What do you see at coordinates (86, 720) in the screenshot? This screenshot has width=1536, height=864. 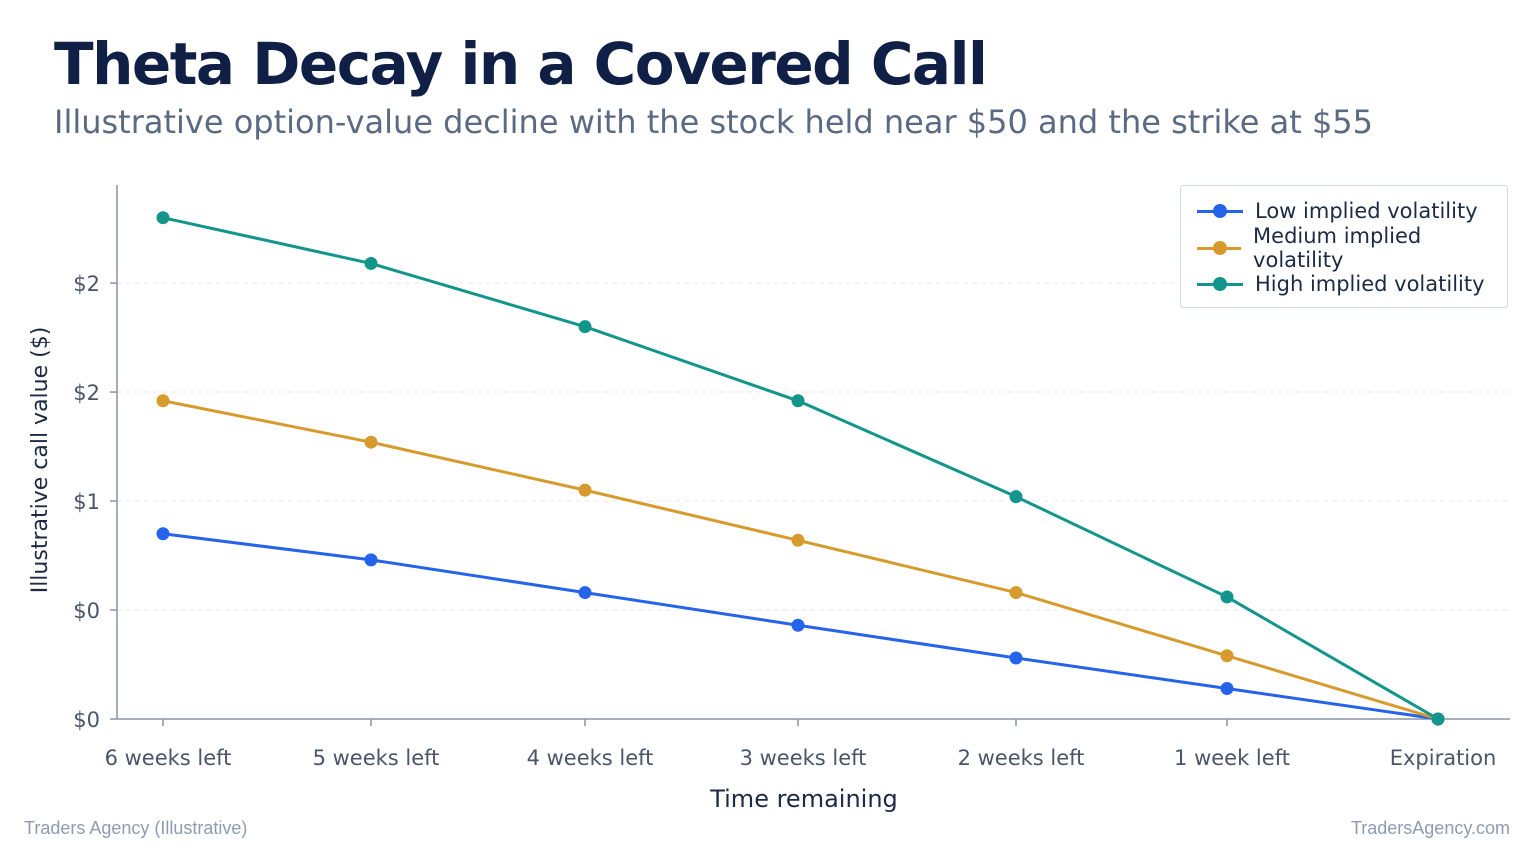 I see `y-tick-label-0: $0` at bounding box center [86, 720].